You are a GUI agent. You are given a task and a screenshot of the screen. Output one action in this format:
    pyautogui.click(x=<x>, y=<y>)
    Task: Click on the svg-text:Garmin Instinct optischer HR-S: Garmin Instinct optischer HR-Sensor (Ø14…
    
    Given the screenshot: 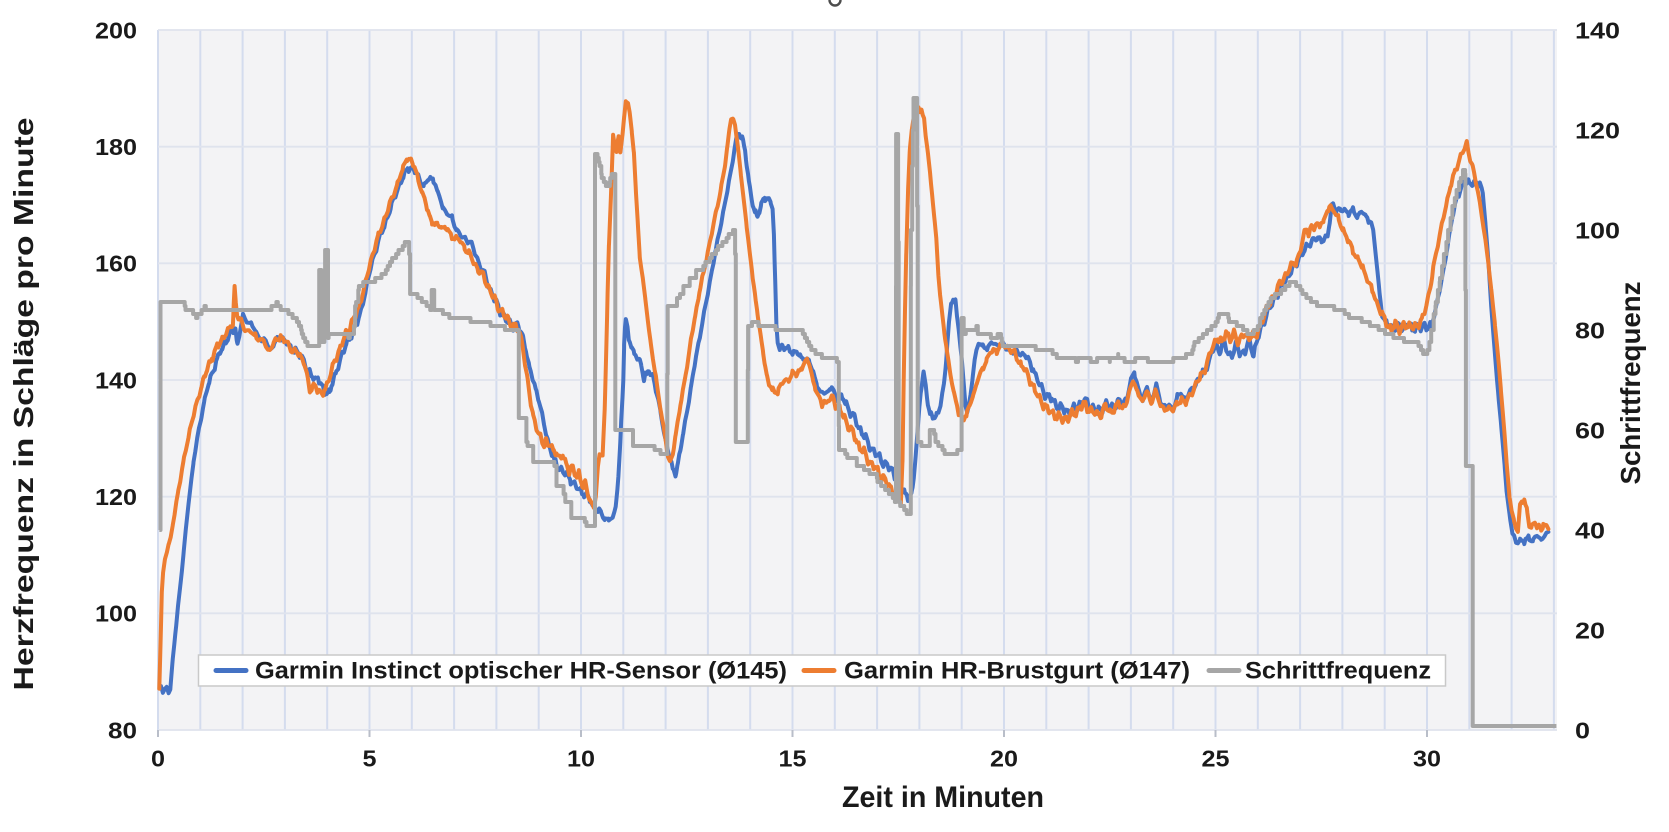 What is the action you would take?
    pyautogui.click(x=521, y=671)
    